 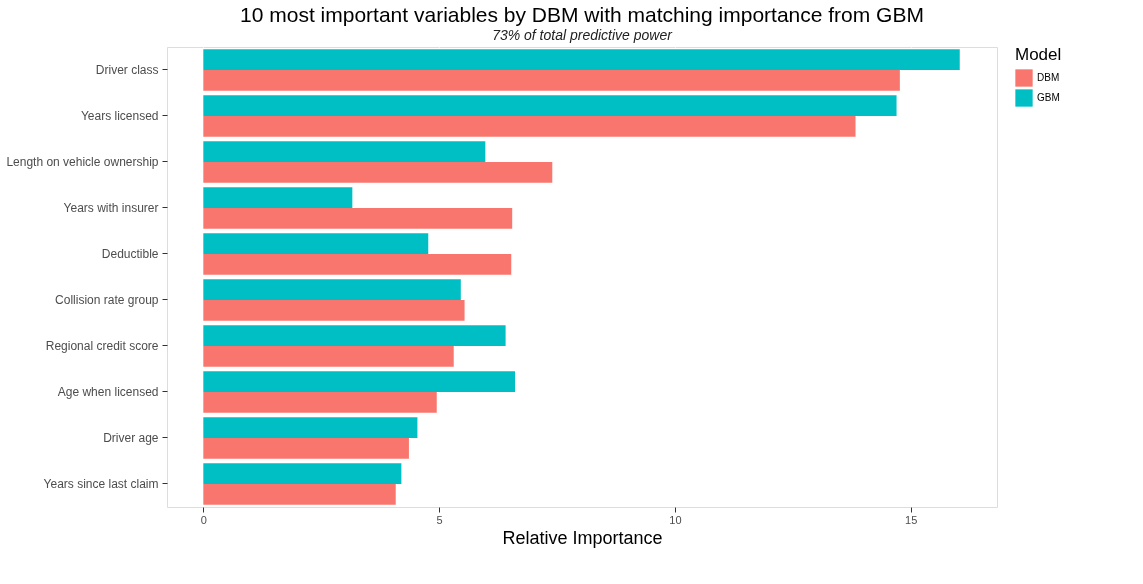 I want to click on y-tick-label: Deductible, so click(x=130, y=254).